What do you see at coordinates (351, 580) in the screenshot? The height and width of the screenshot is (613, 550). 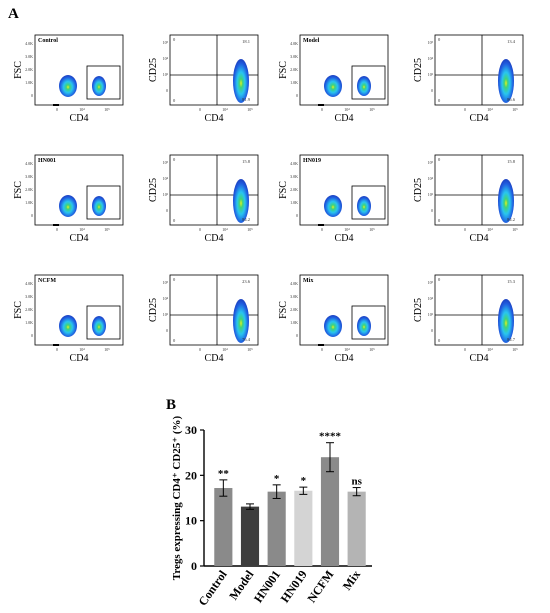 I see `x-category-label: Mix` at bounding box center [351, 580].